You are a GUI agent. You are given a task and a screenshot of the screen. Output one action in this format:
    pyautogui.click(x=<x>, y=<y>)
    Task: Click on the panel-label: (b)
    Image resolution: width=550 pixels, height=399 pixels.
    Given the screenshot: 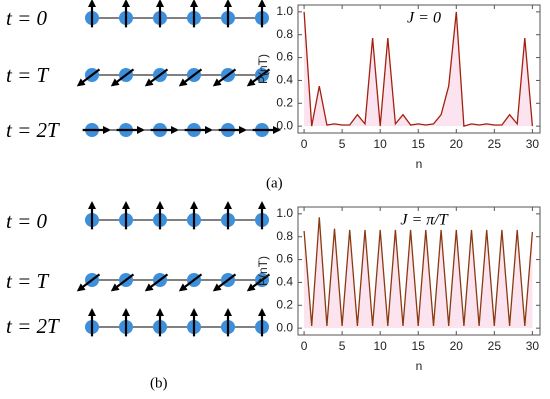 What is the action you would take?
    pyautogui.click(x=159, y=383)
    